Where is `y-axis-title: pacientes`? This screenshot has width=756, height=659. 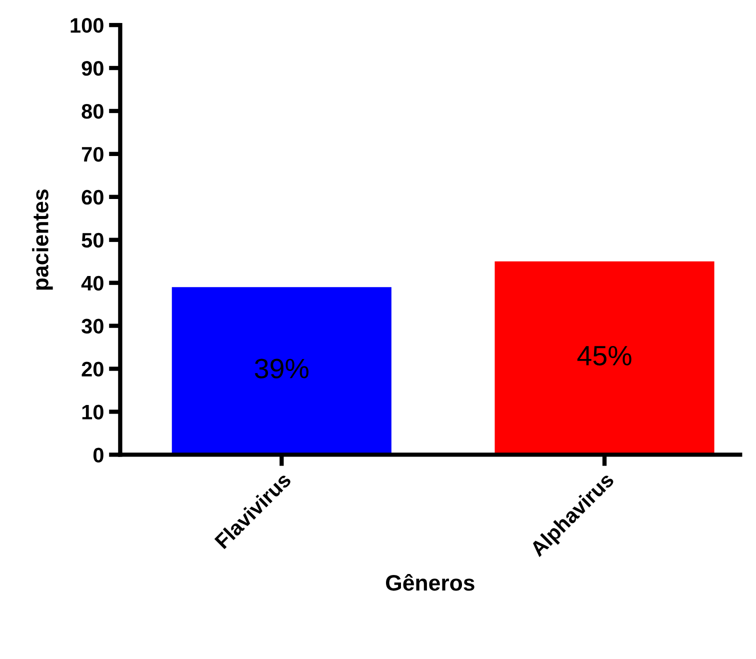
y-axis-title: pacientes is located at coordinates (42, 240).